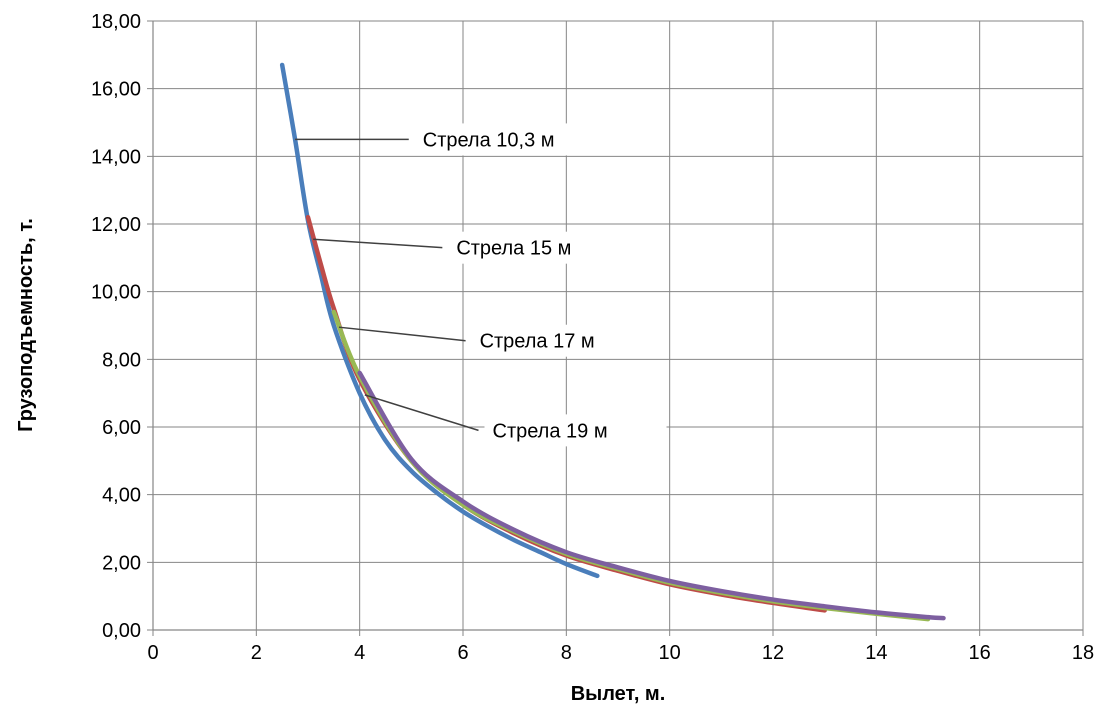 Image resolution: width=1108 pixels, height=713 pixels. Describe the element at coordinates (550, 431) in the screenshot. I see `annotation-label-4: Стрела 19 м` at that location.